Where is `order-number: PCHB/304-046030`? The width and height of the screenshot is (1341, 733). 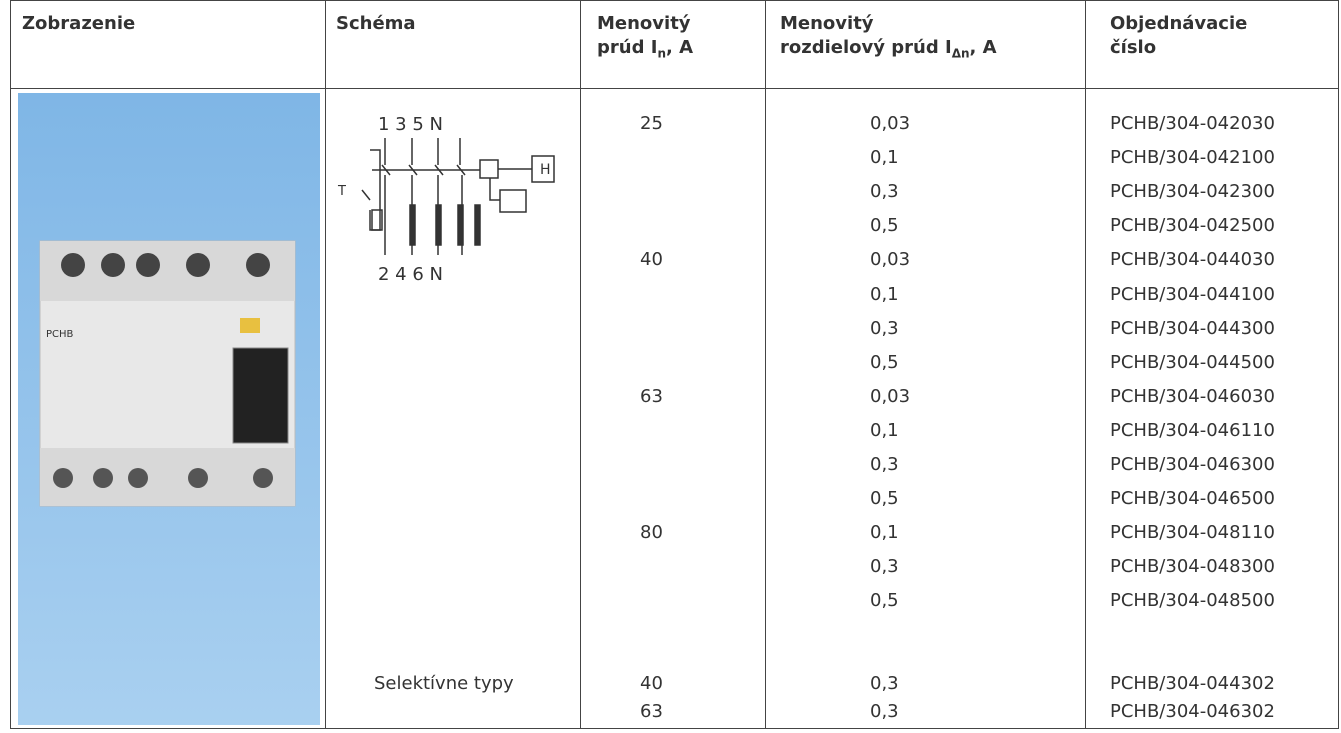
order-number: PCHB/304-046030 is located at coordinates (1192, 396).